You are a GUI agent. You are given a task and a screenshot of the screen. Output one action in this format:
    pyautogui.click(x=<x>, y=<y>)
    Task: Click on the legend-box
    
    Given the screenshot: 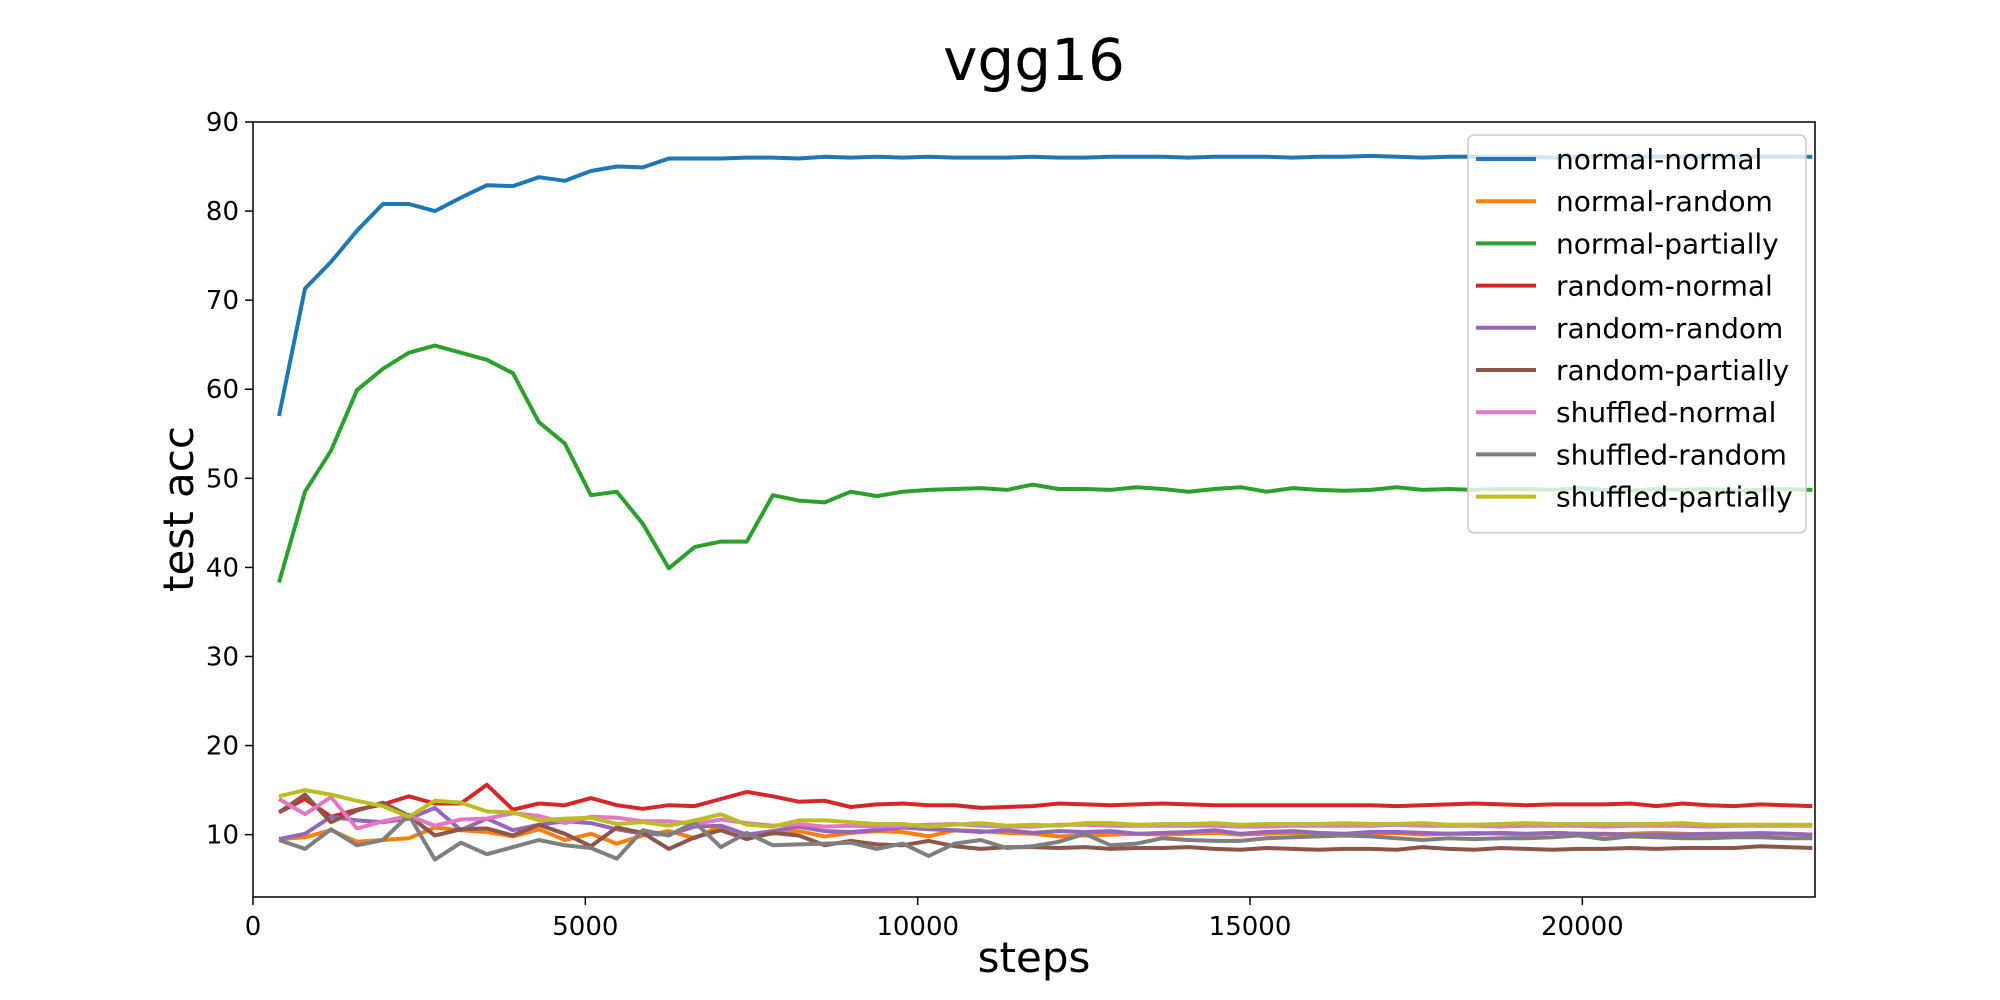 What is the action you would take?
    pyautogui.click(x=1637, y=334)
    